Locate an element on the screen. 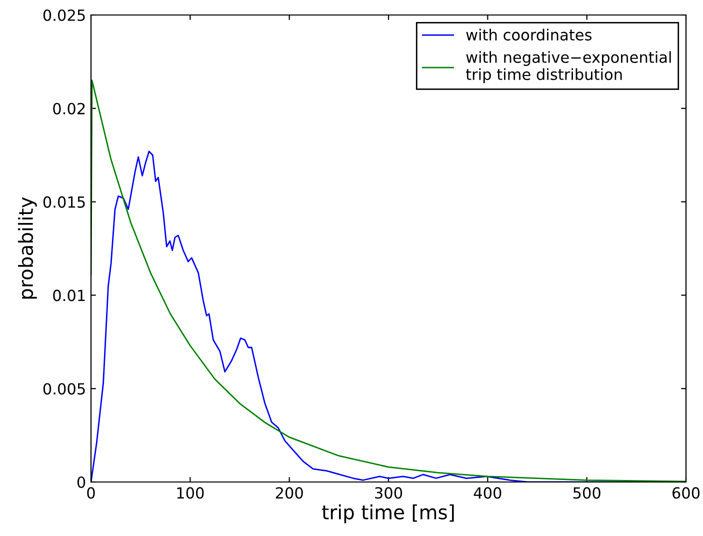 The width and height of the screenshot is (703, 536). x-tick-label: 0 is located at coordinates (91, 493).